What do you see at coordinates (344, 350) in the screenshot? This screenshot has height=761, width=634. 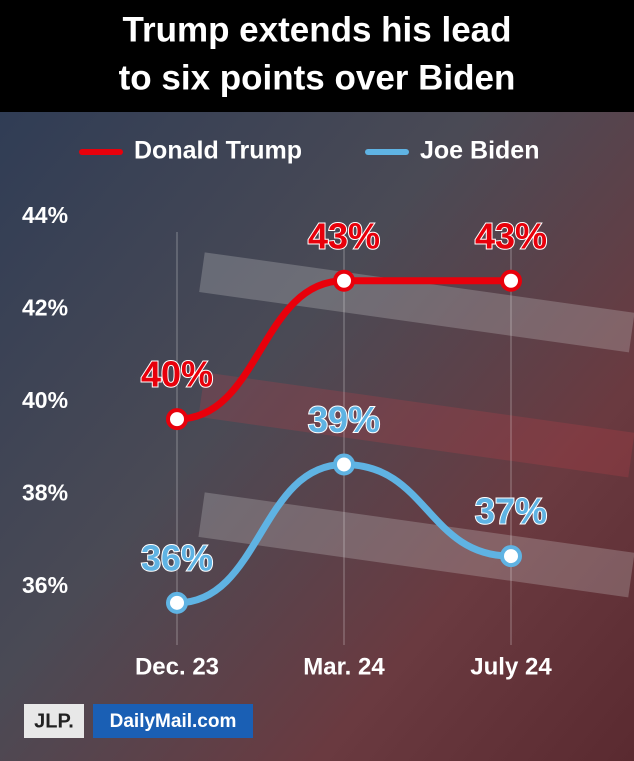 I see `series-line` at bounding box center [344, 350].